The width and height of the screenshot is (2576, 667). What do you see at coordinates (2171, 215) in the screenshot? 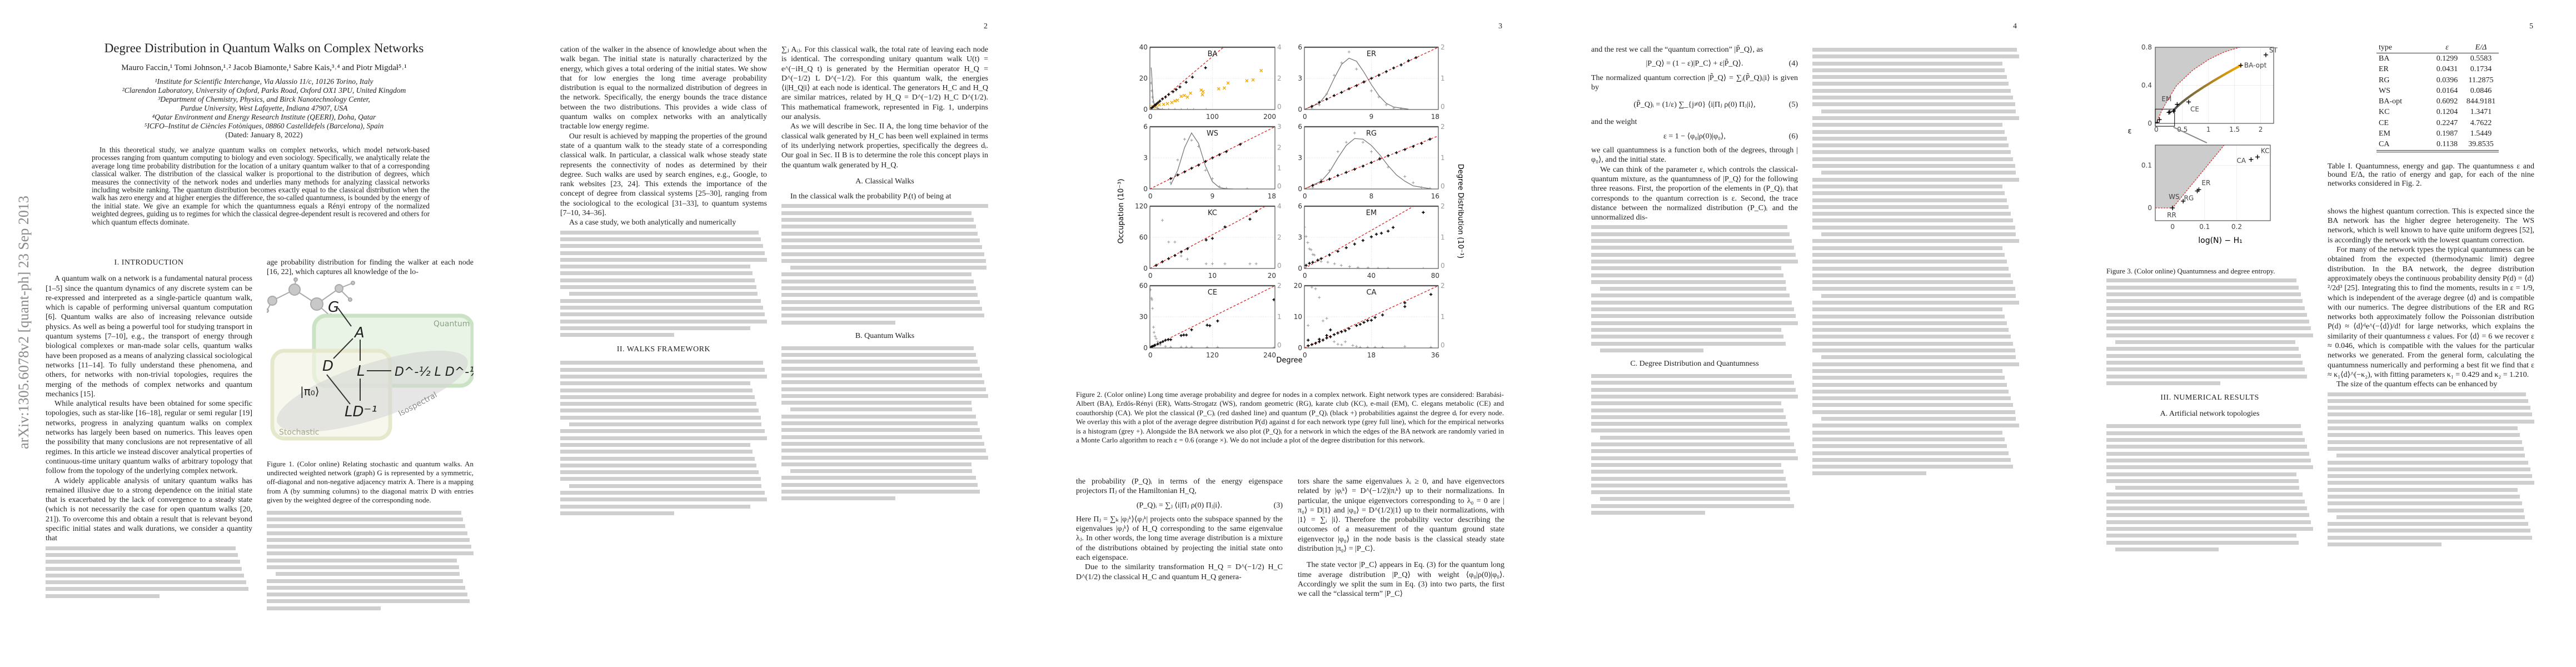
I see `point-label: RR` at bounding box center [2171, 215].